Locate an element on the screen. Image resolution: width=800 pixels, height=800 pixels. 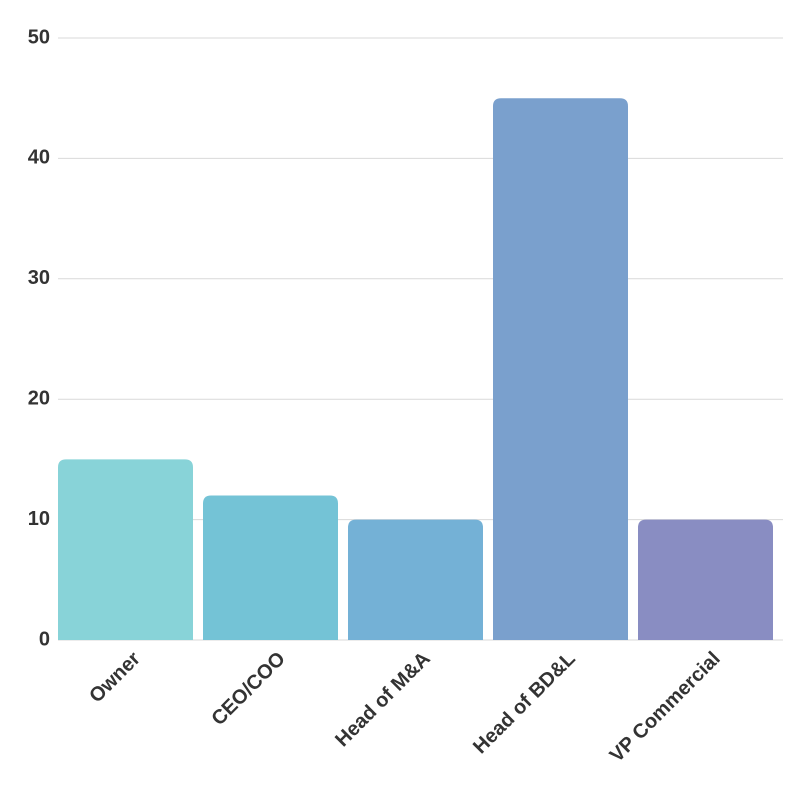
y-tick-label: 10 is located at coordinates (39, 519).